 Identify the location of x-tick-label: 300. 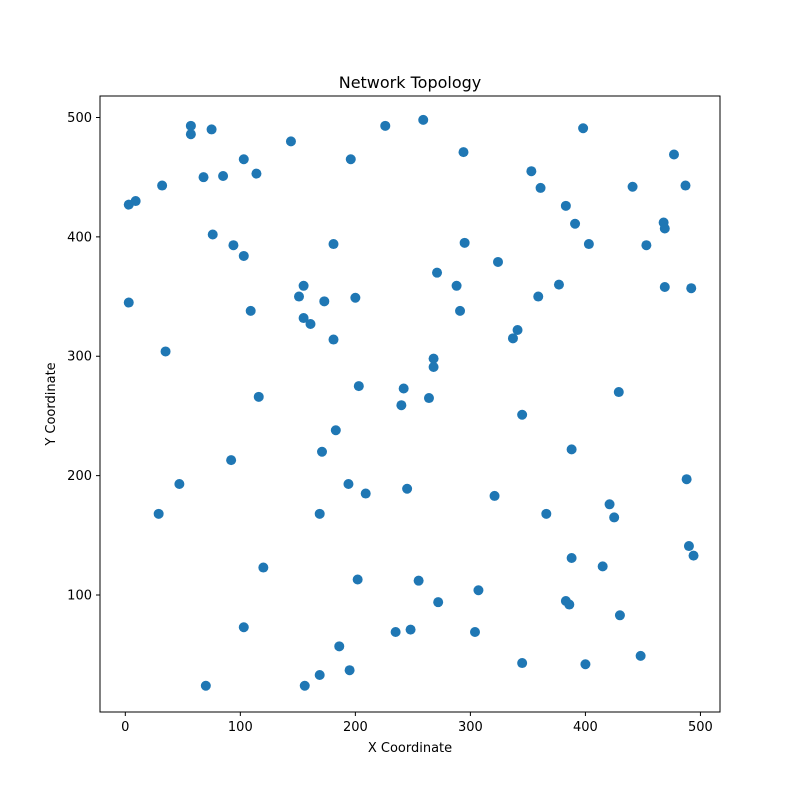
(470, 727).